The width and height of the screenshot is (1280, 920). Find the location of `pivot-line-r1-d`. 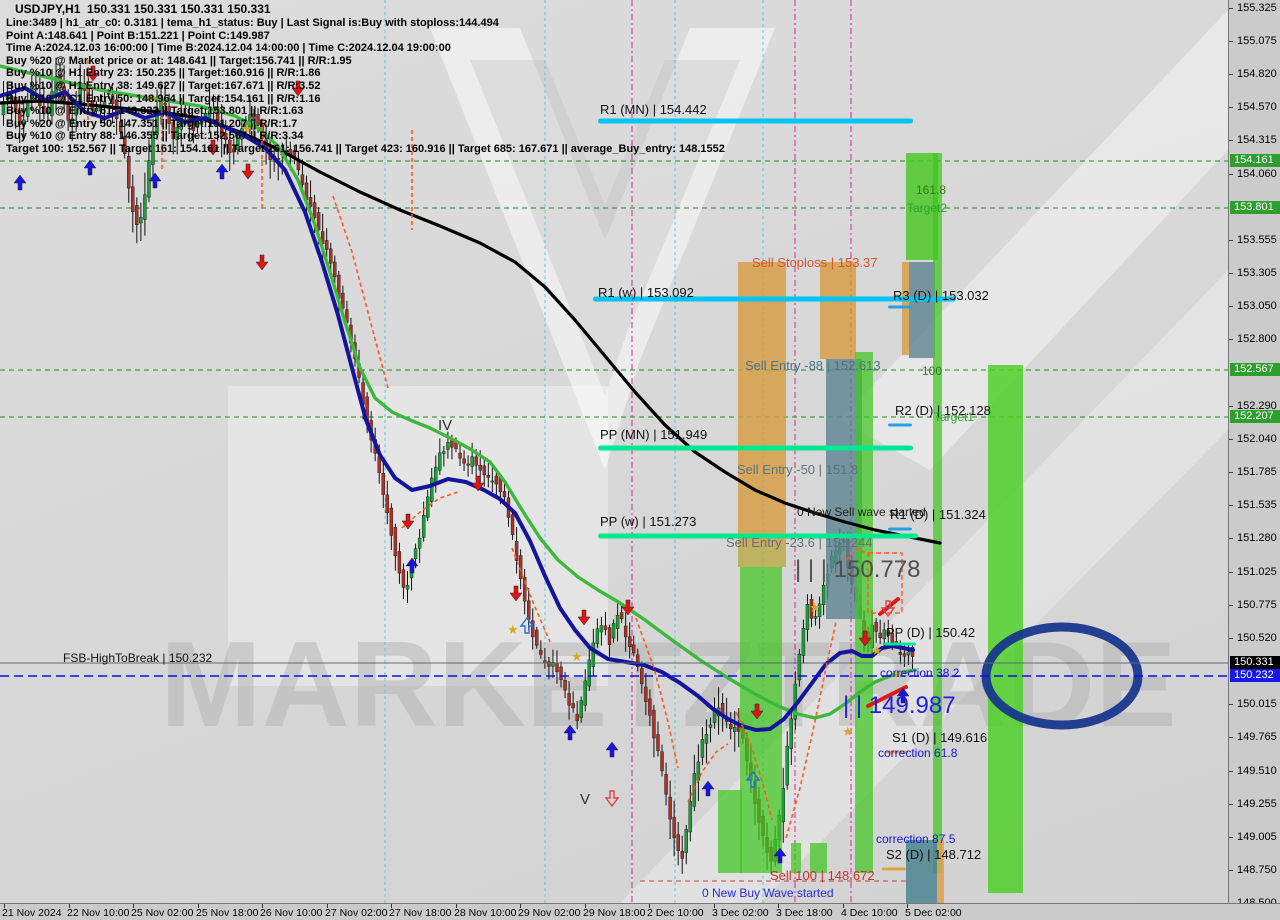

pivot-line-r1-d is located at coordinates (900, 529).